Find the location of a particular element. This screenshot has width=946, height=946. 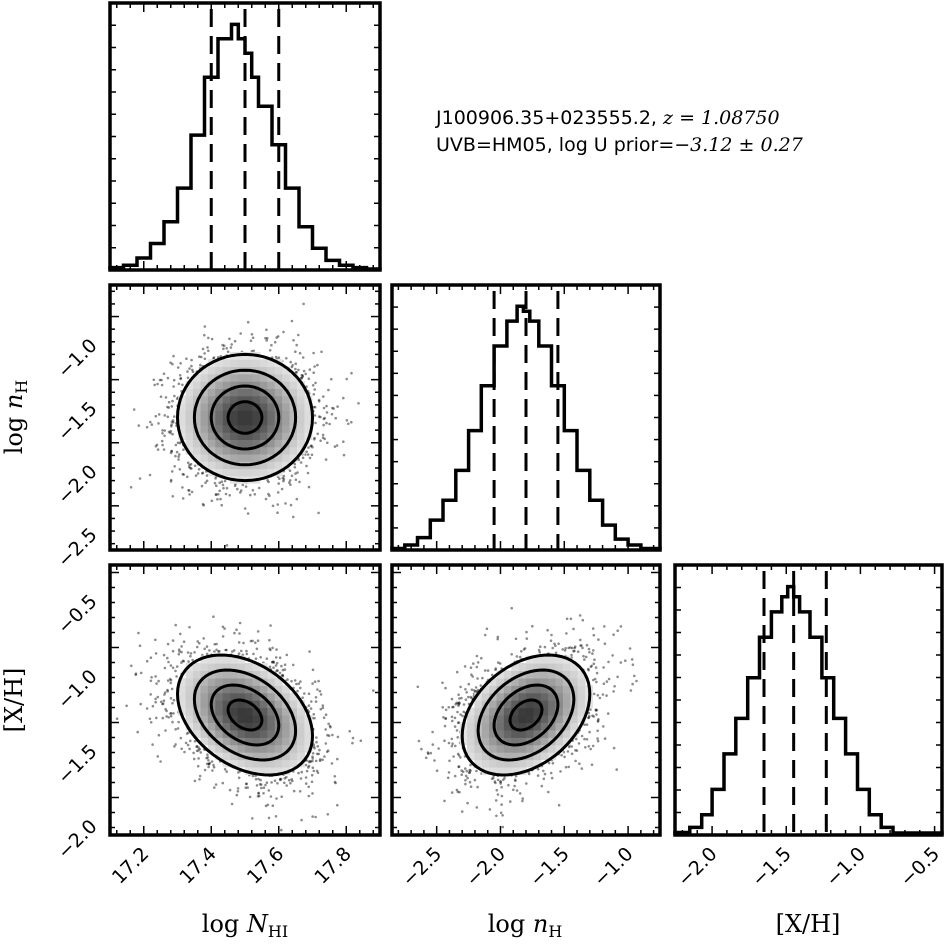

x-tick-label: −2.0 is located at coordinates (697, 867).